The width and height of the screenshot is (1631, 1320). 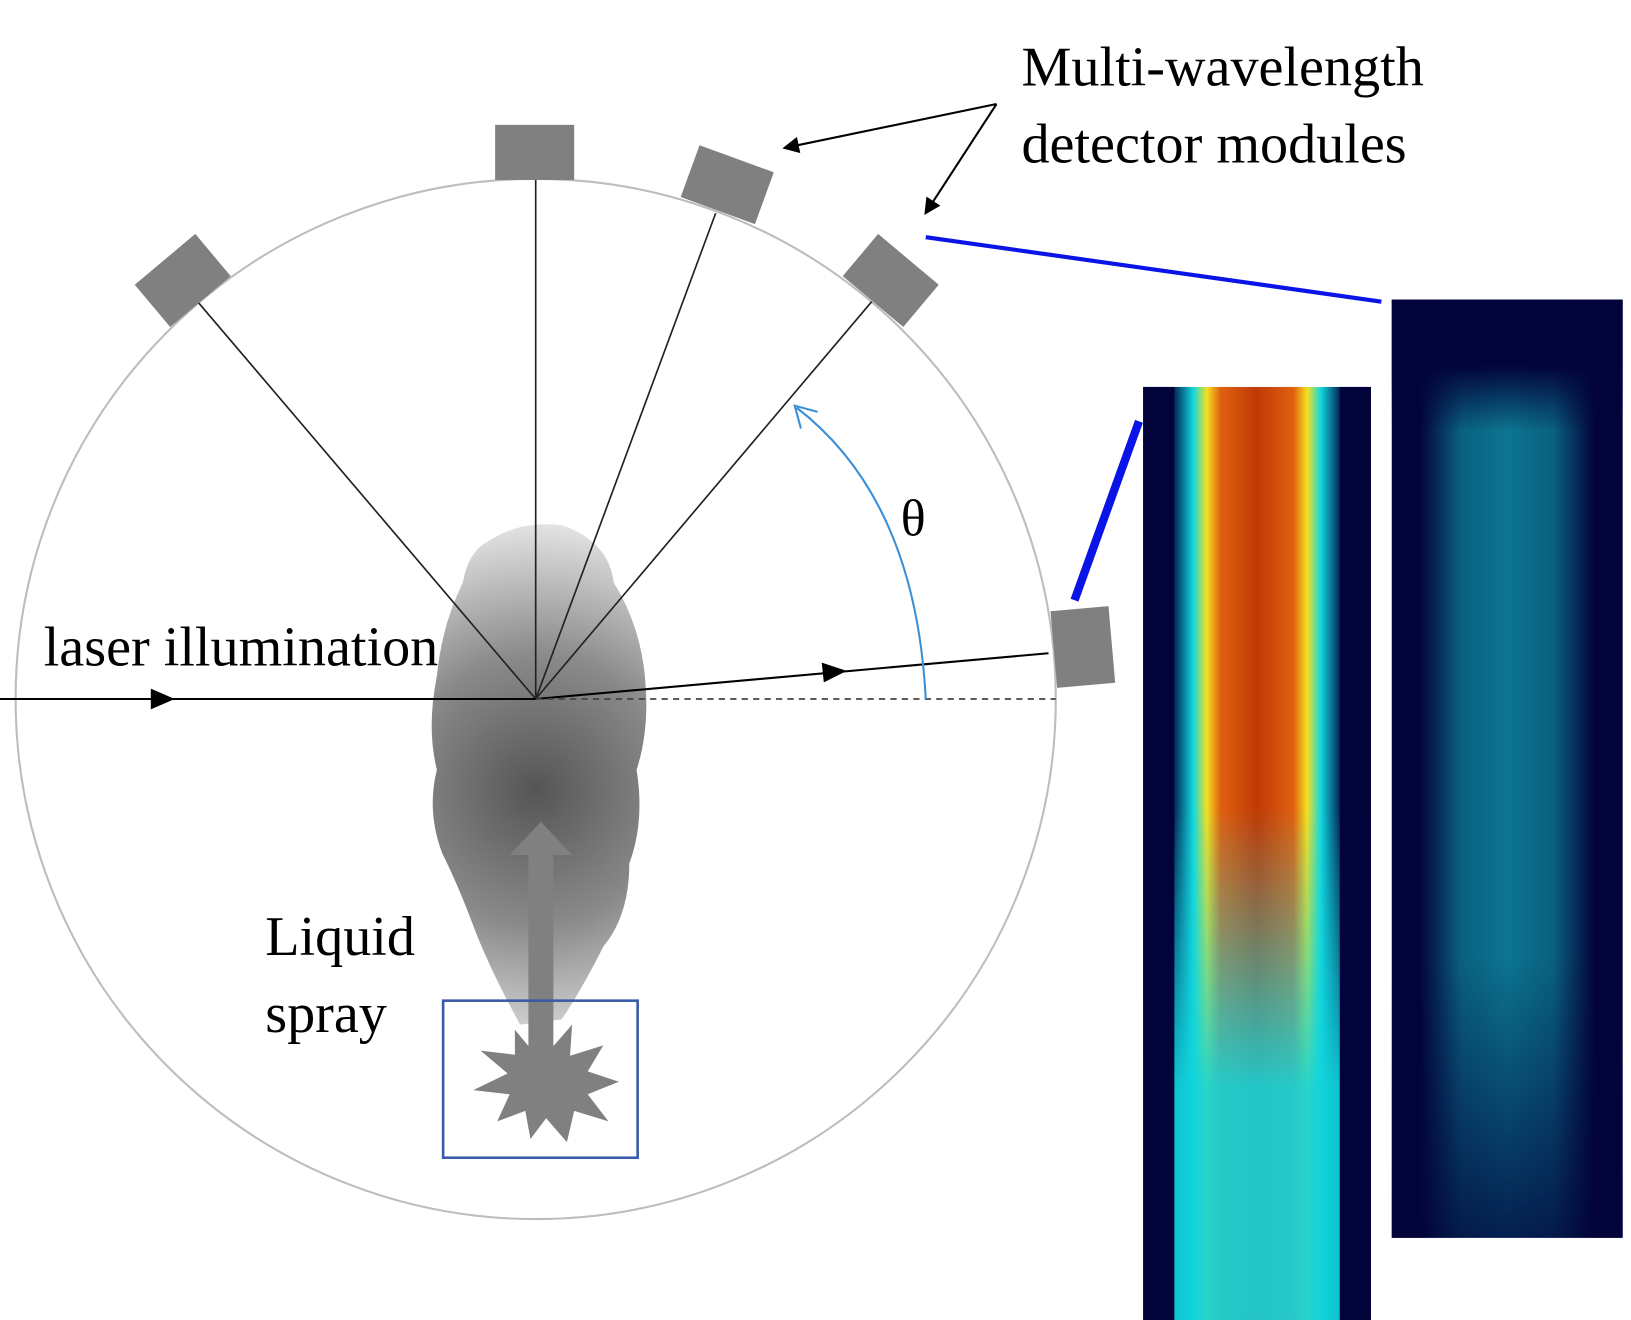 What do you see at coordinates (241, 648) in the screenshot?
I see `laser-illumination-label: laser illumination` at bounding box center [241, 648].